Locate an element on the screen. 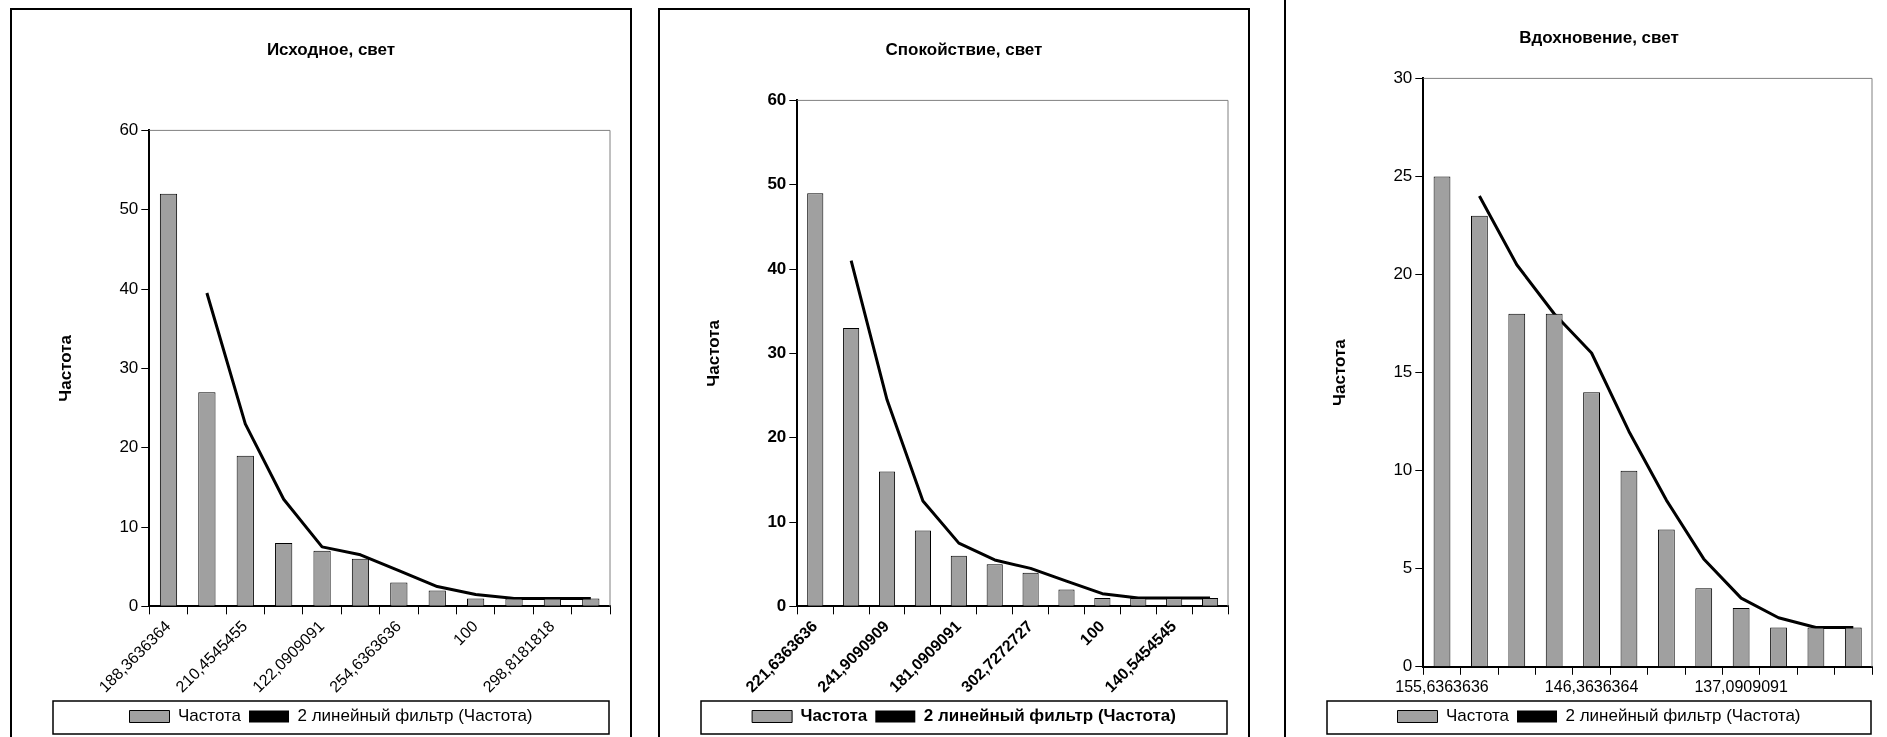  x-tick-label: 146,3636364 is located at coordinates (1591, 686).